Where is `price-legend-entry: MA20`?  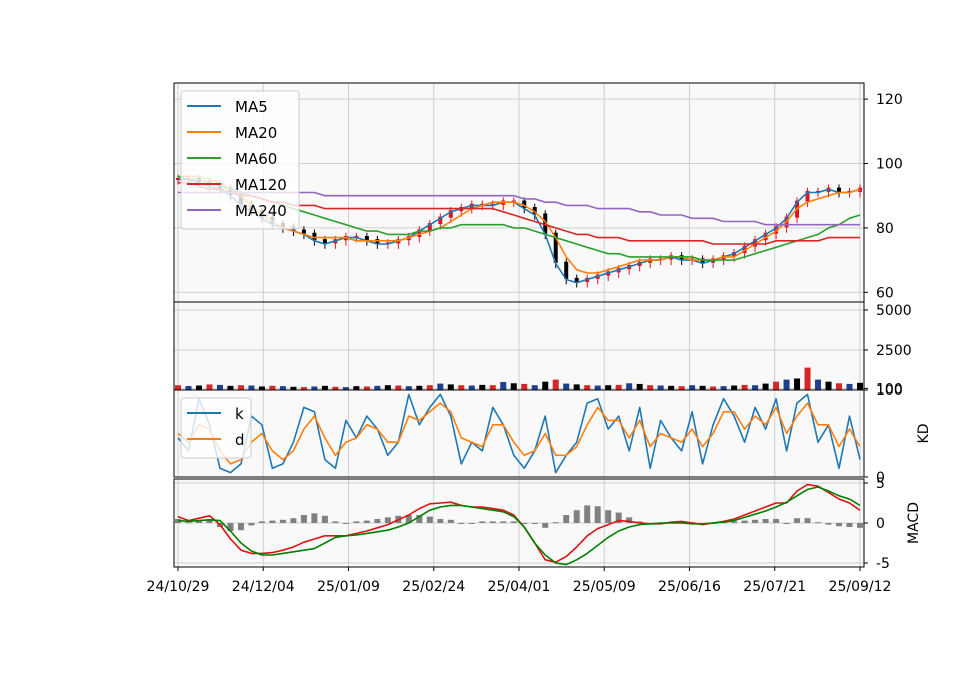 price-legend-entry: MA20 is located at coordinates (256, 133).